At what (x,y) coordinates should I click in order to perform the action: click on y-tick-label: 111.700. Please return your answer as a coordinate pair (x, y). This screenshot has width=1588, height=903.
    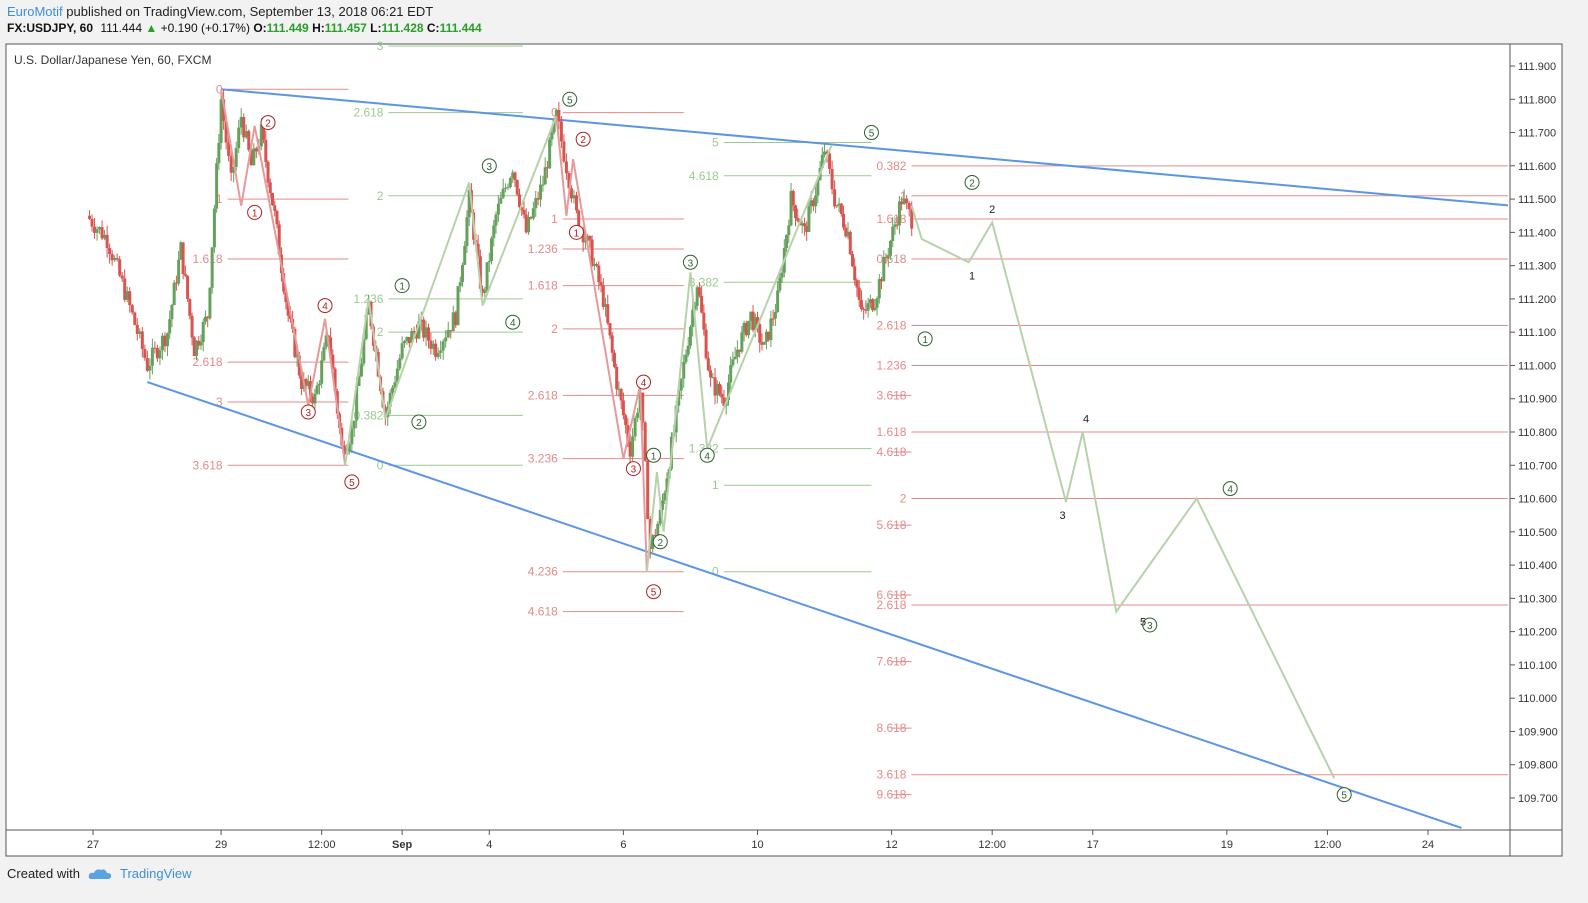
    Looking at the image, I should click on (1537, 134).